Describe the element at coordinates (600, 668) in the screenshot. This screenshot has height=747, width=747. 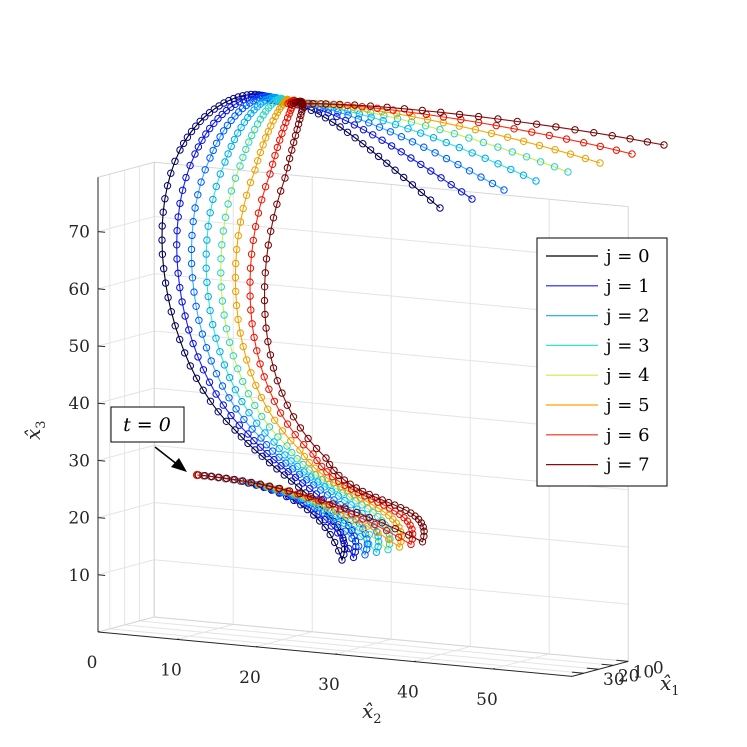
I see `x1-axis-line` at that location.